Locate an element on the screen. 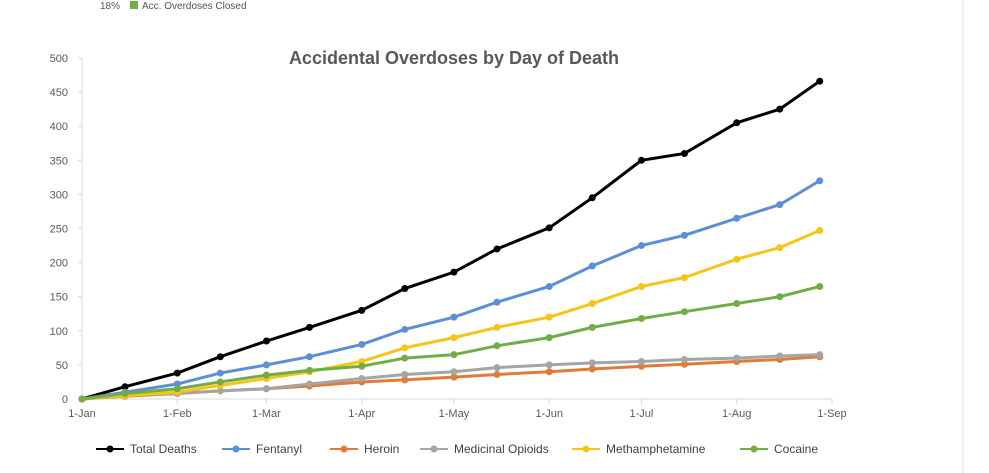 The height and width of the screenshot is (473, 989). legend-item: Heroin is located at coordinates (364, 449).